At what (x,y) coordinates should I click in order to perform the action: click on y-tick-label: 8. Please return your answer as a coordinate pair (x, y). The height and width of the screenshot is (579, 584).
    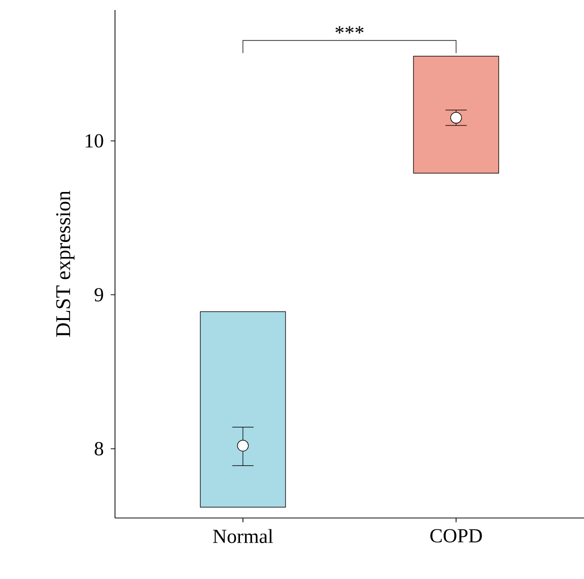
    Looking at the image, I should click on (99, 449).